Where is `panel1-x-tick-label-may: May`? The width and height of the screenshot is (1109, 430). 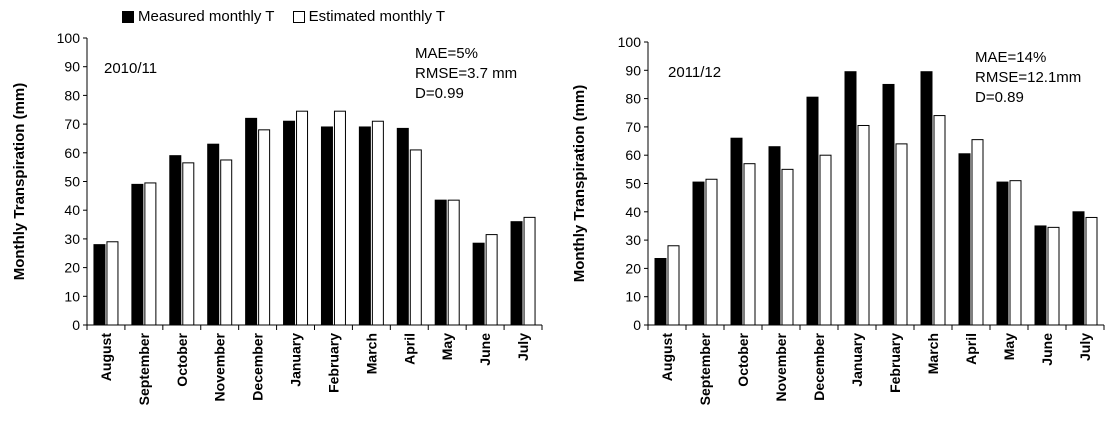
panel1-x-tick-label-may: May is located at coordinates (447, 346).